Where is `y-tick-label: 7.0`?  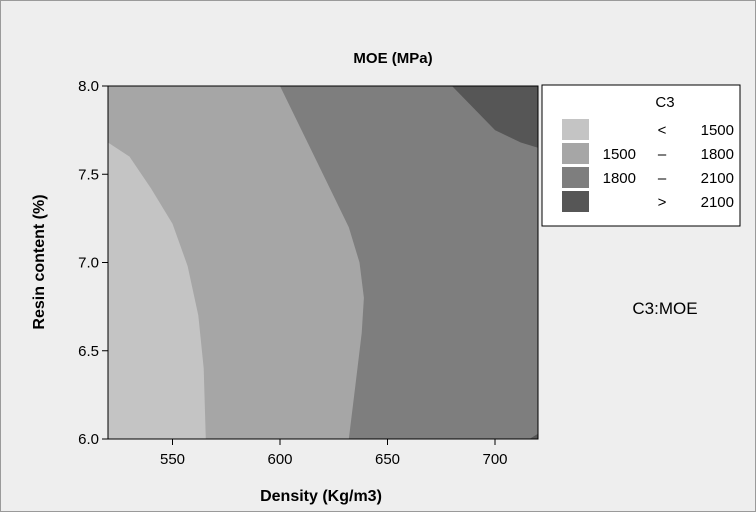 y-tick-label: 7.0 is located at coordinates (88, 263).